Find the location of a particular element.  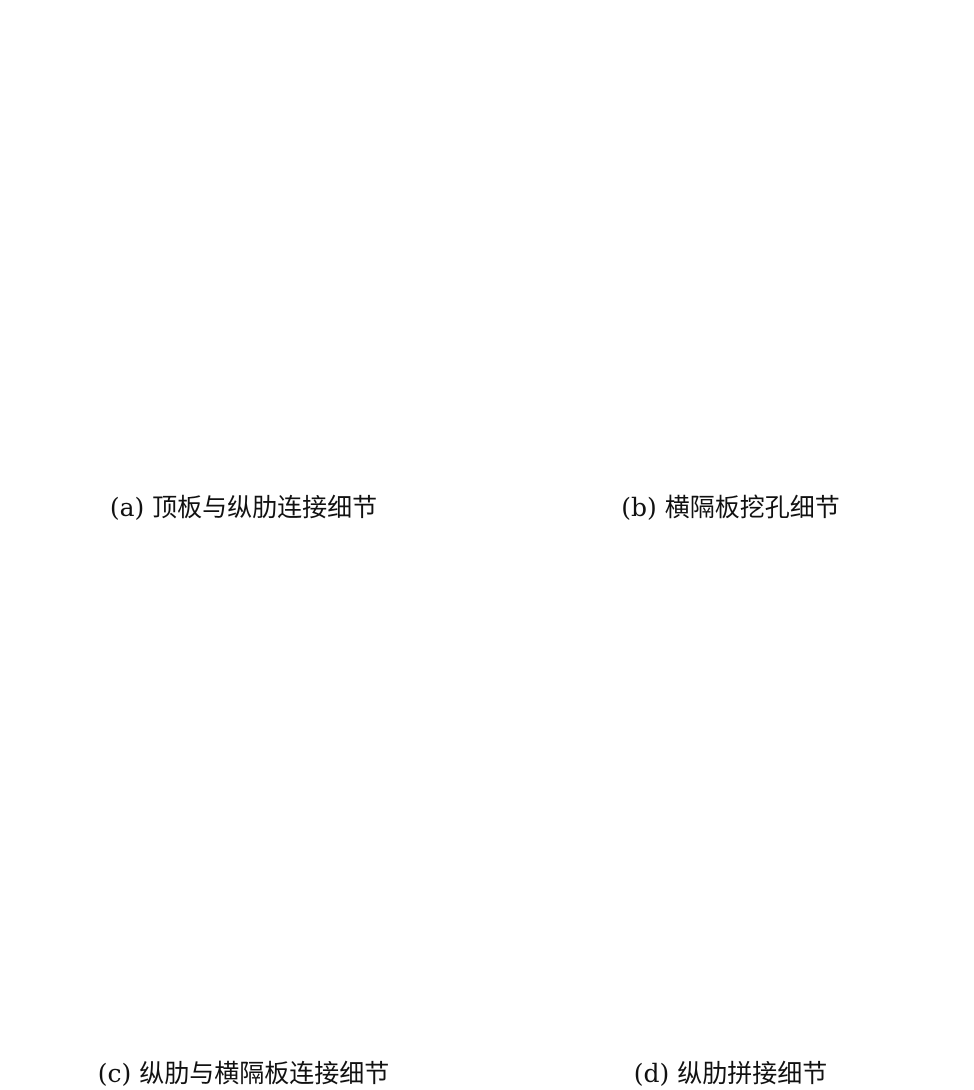

caption-b: (b) 横隔板挖孔细节 is located at coordinates (730, 507).